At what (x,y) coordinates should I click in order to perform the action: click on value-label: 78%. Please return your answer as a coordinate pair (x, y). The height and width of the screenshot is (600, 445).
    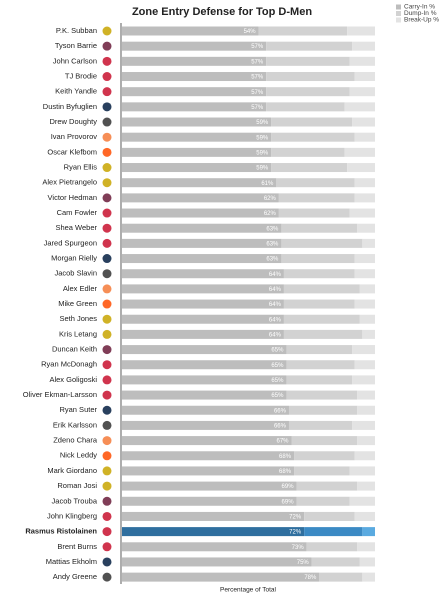
    Looking at the image, I should click on (310, 578).